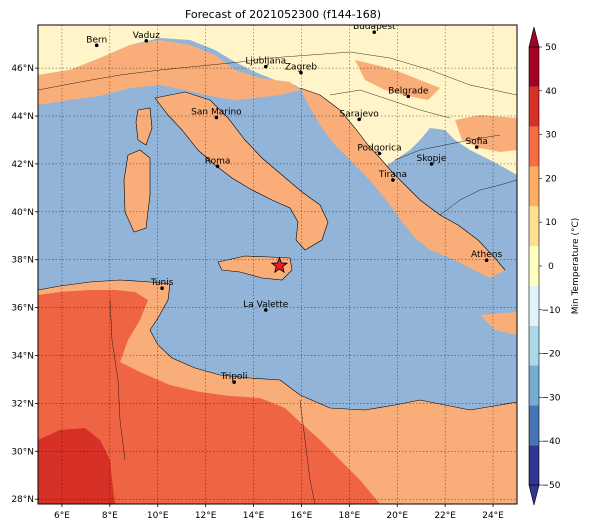 The height and width of the screenshot is (529, 592). I want to click on forecast-location-star, so click(279, 265).